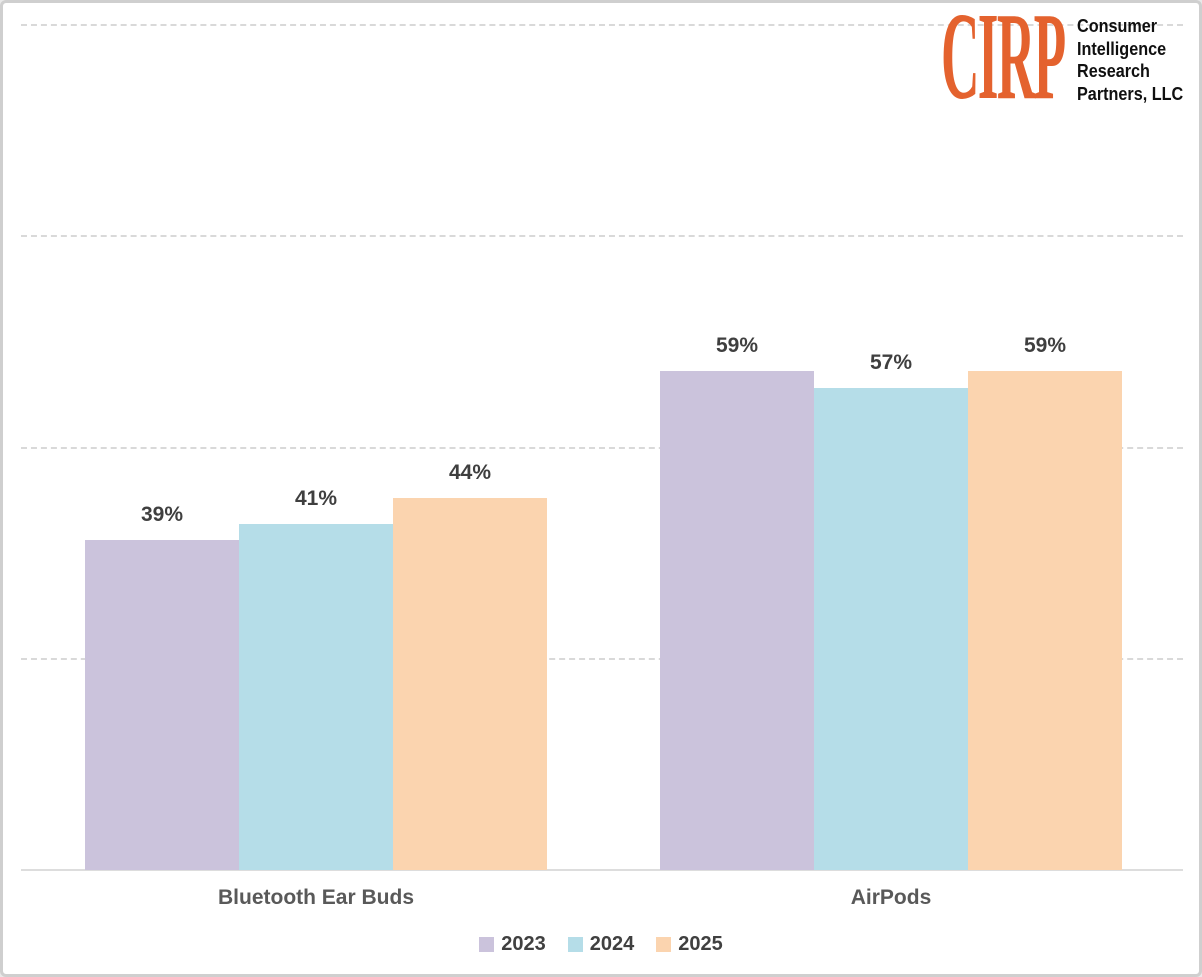 This screenshot has width=1202, height=977. I want to click on category-label-airpods: AirPods, so click(891, 897).